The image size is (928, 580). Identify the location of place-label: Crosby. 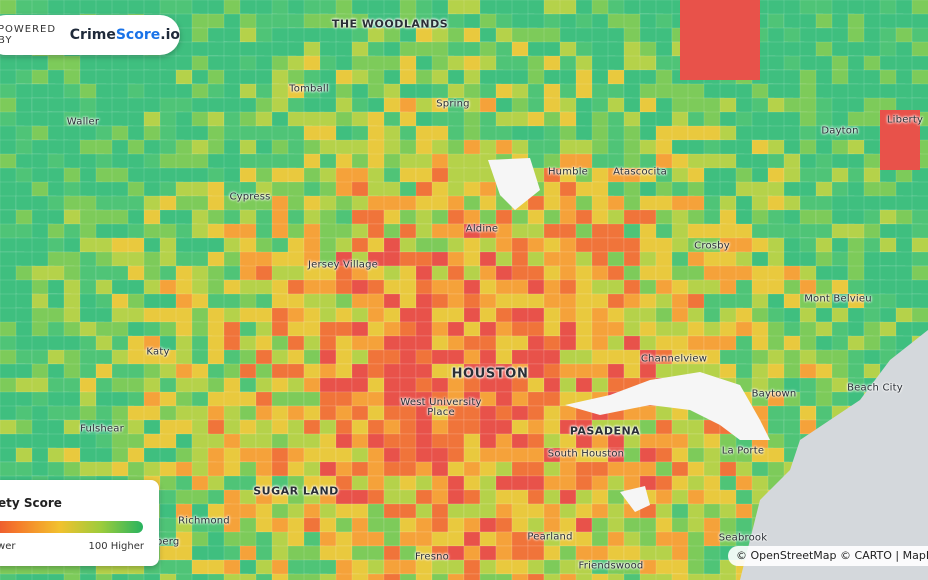
(712, 246).